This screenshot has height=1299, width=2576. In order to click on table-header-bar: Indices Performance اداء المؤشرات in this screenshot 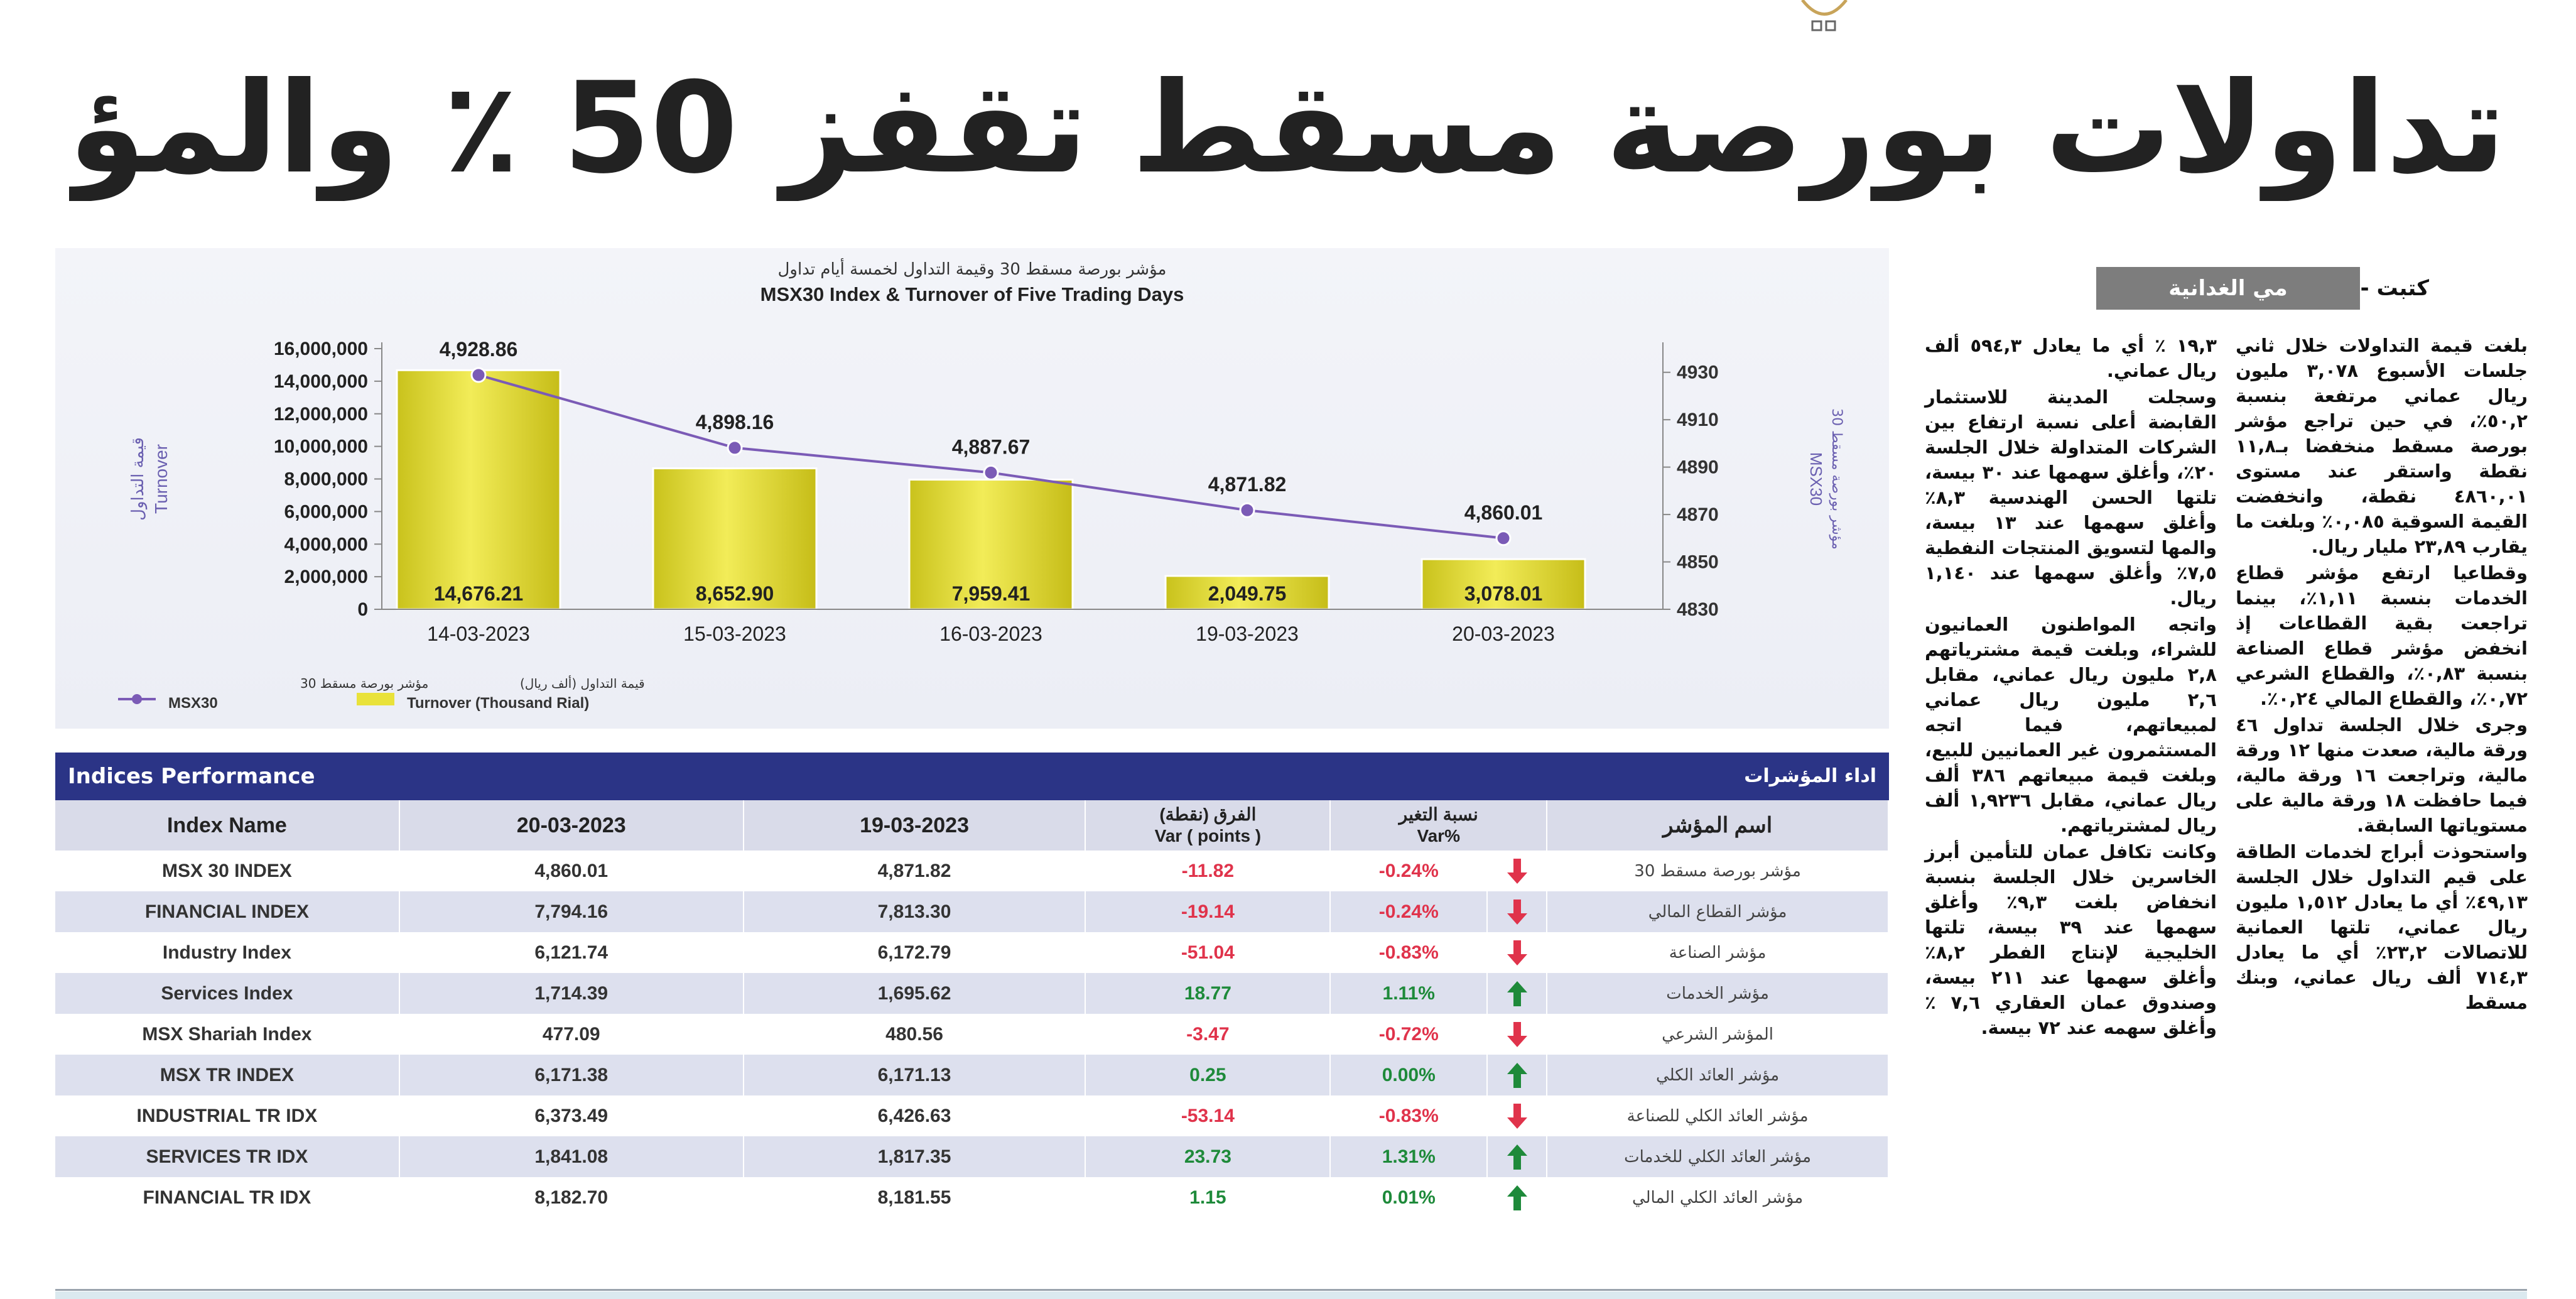, I will do `click(972, 776)`.